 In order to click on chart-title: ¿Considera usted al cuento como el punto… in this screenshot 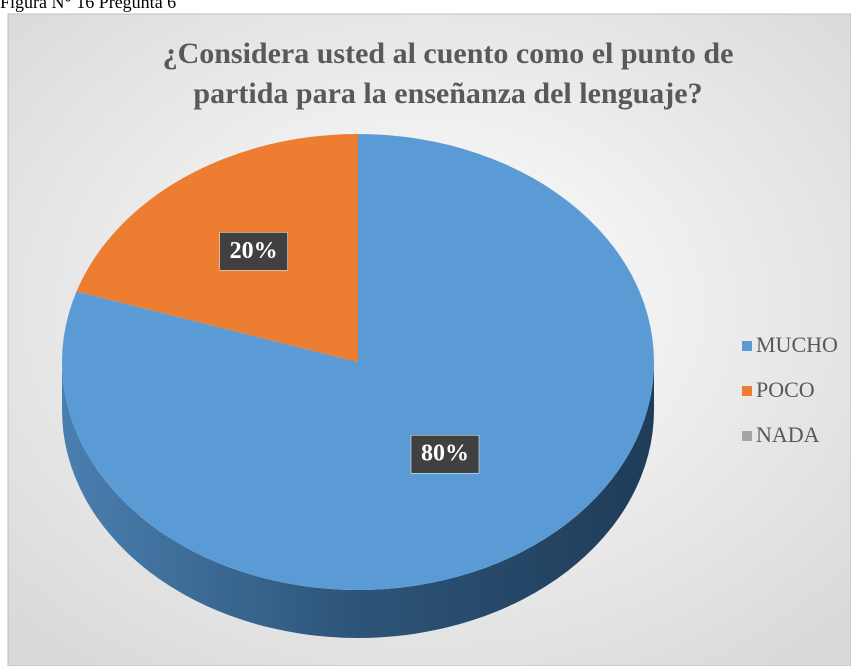, I will do `click(448, 73)`.